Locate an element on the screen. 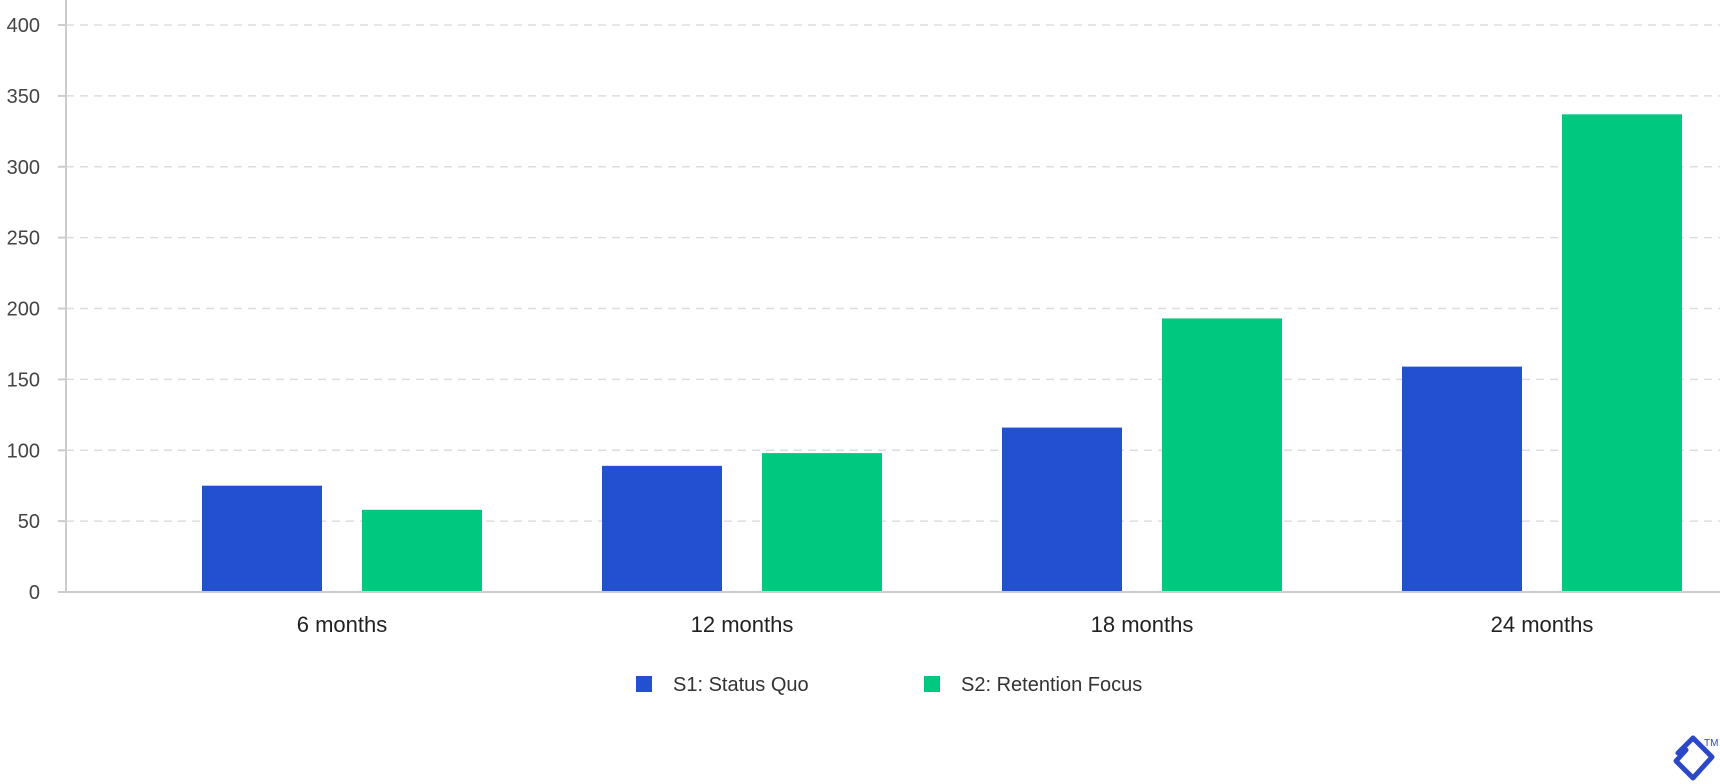  y-tick-label: 200 is located at coordinates (23, 310).